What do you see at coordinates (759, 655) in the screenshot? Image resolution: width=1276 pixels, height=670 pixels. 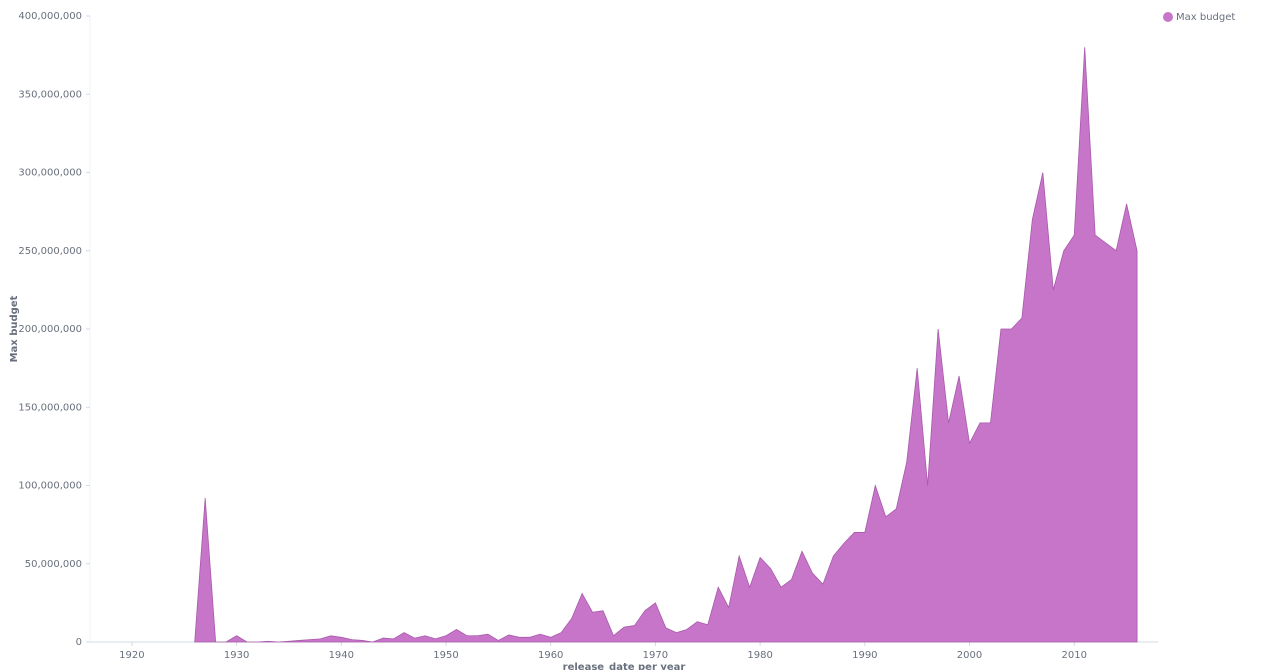 I see `x-tick-label: 1980` at bounding box center [759, 655].